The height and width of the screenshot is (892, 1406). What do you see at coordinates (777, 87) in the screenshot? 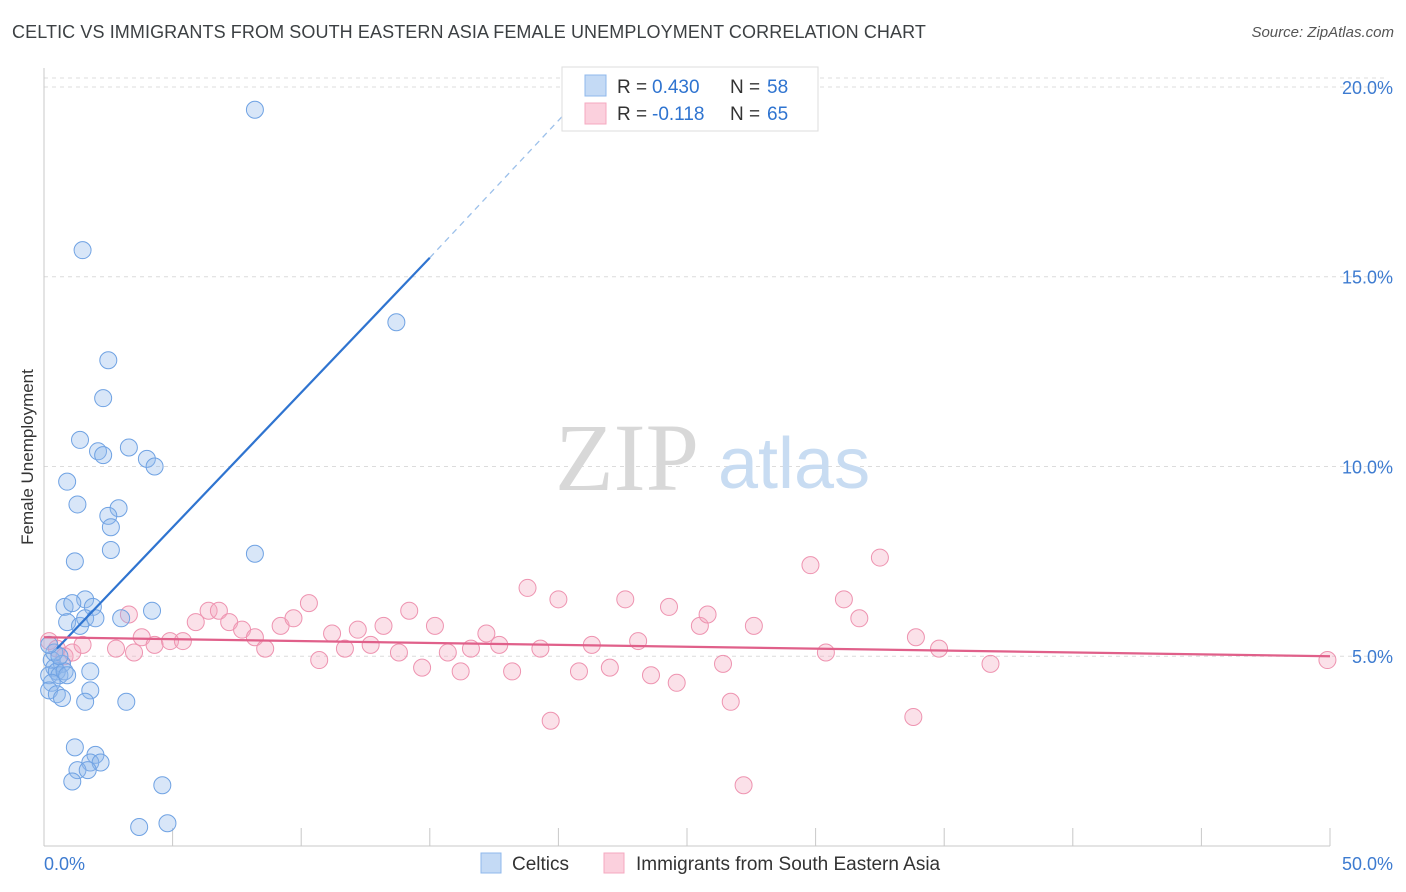
I see `stats-n-value: 58` at bounding box center [777, 87].